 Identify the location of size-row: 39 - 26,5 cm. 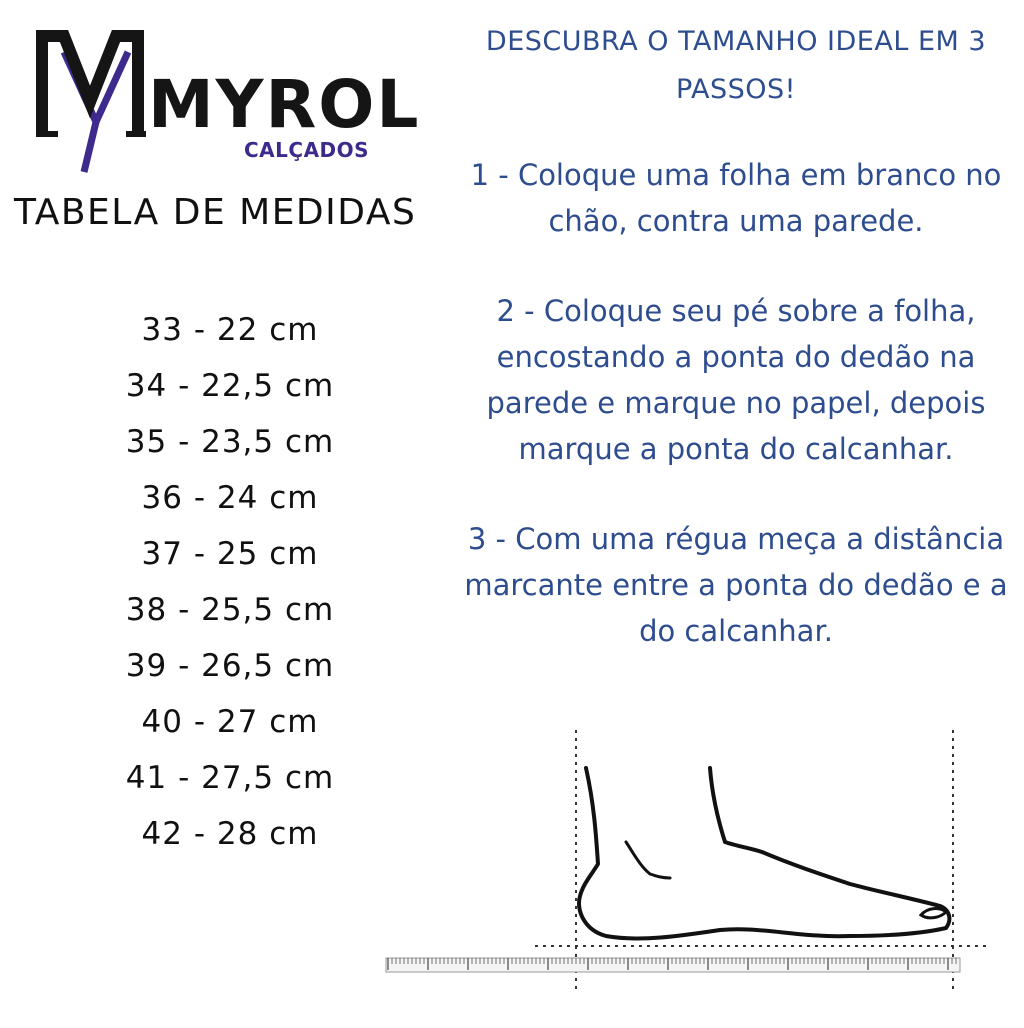
(230, 666).